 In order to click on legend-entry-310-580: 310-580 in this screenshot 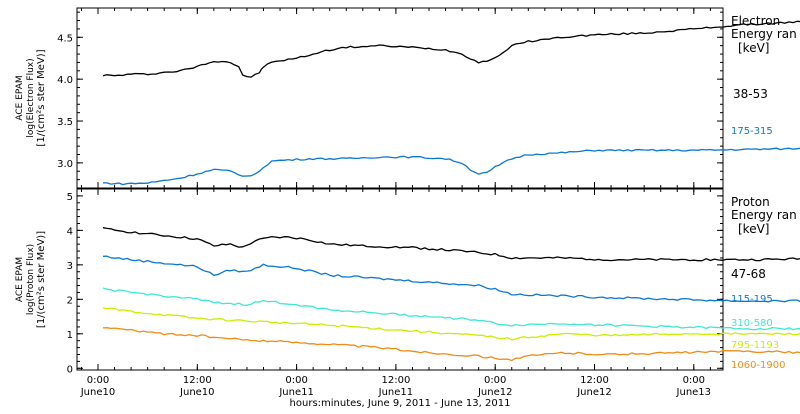, I will do `click(752, 323)`.